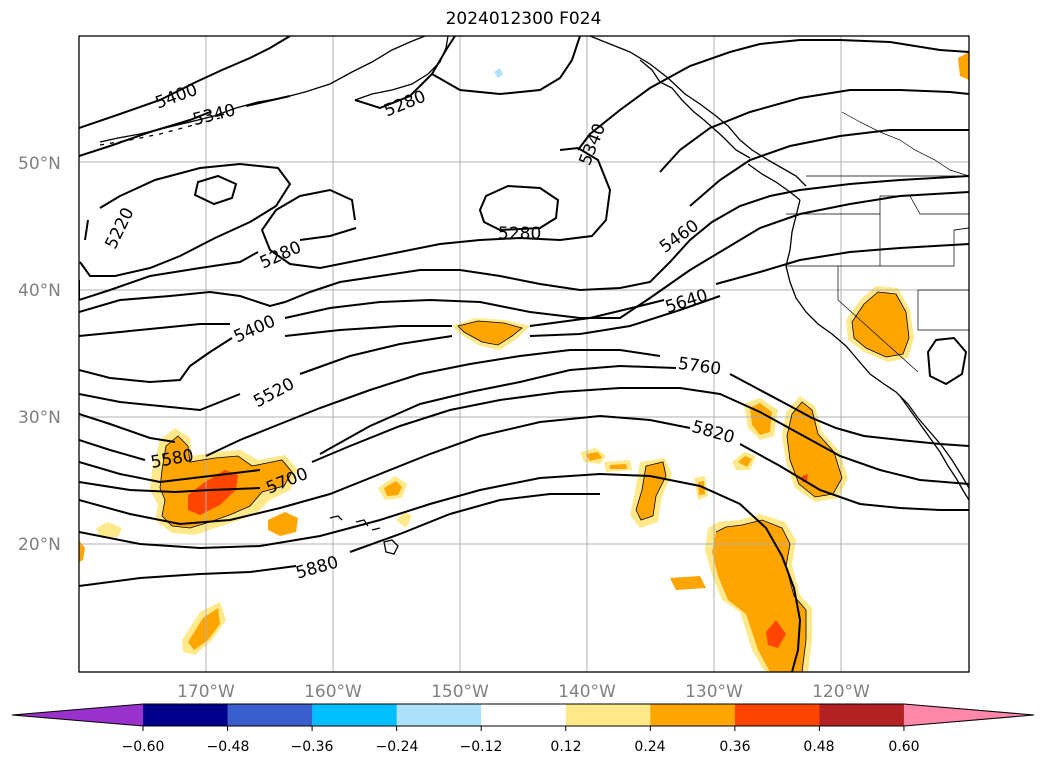 The image size is (1047, 765). Describe the element at coordinates (968, 715) in the screenshot. I see `colorbar-extend-max` at that location.